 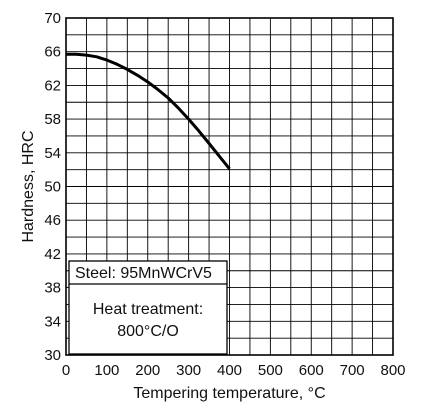 What do you see at coordinates (28, 186) in the screenshot?
I see `y-axis-title: Hardness, HRC` at bounding box center [28, 186].